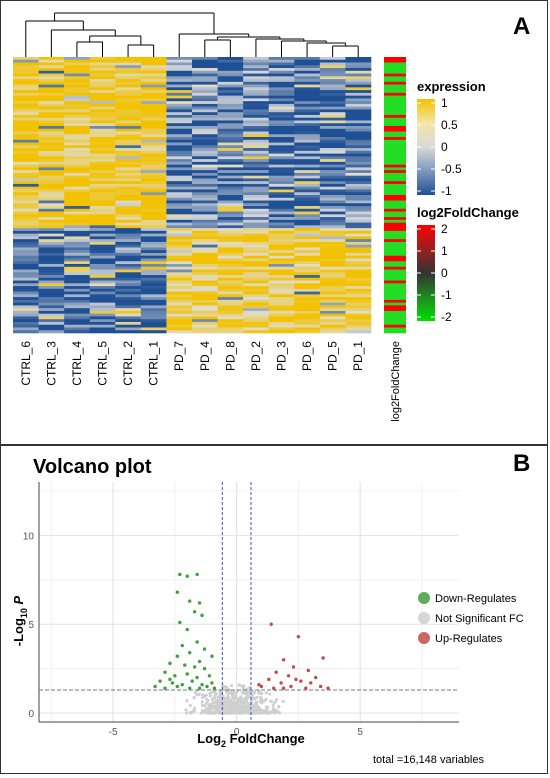 Image resolution: width=550 pixels, height=778 pixels. What do you see at coordinates (251, 740) in the screenshot?
I see `x-axis-label: Log2 FoldChange` at bounding box center [251, 740].